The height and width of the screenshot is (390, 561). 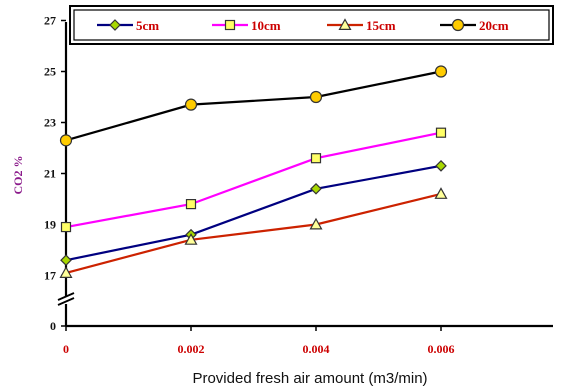 I want to click on y-tick-label: 21, so click(x=50, y=174).